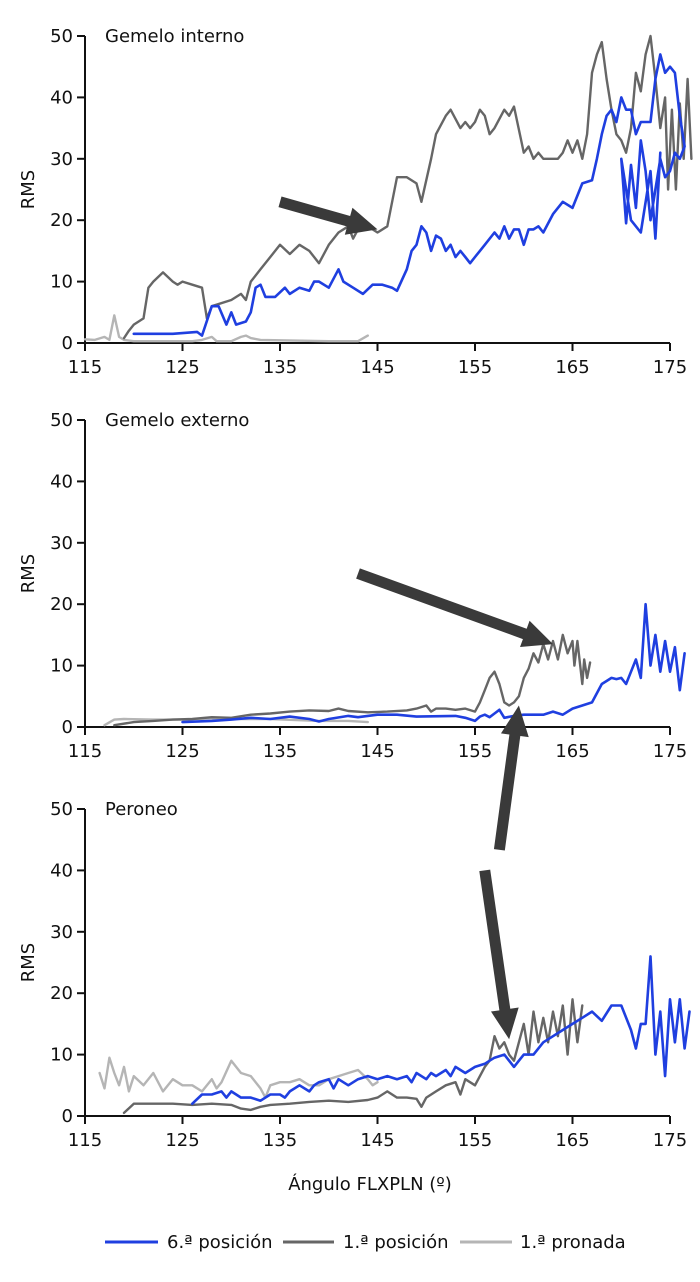 This screenshot has height=1282, width=700. What do you see at coordinates (174, 36) in the screenshot?
I see `panel-title: Gemelo interno` at bounding box center [174, 36].